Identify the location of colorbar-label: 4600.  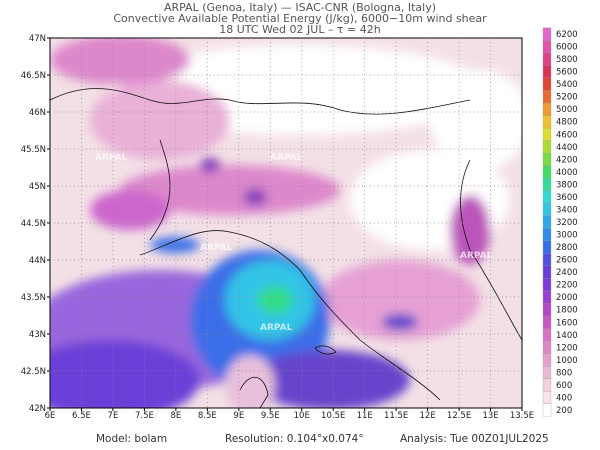
(567, 135).